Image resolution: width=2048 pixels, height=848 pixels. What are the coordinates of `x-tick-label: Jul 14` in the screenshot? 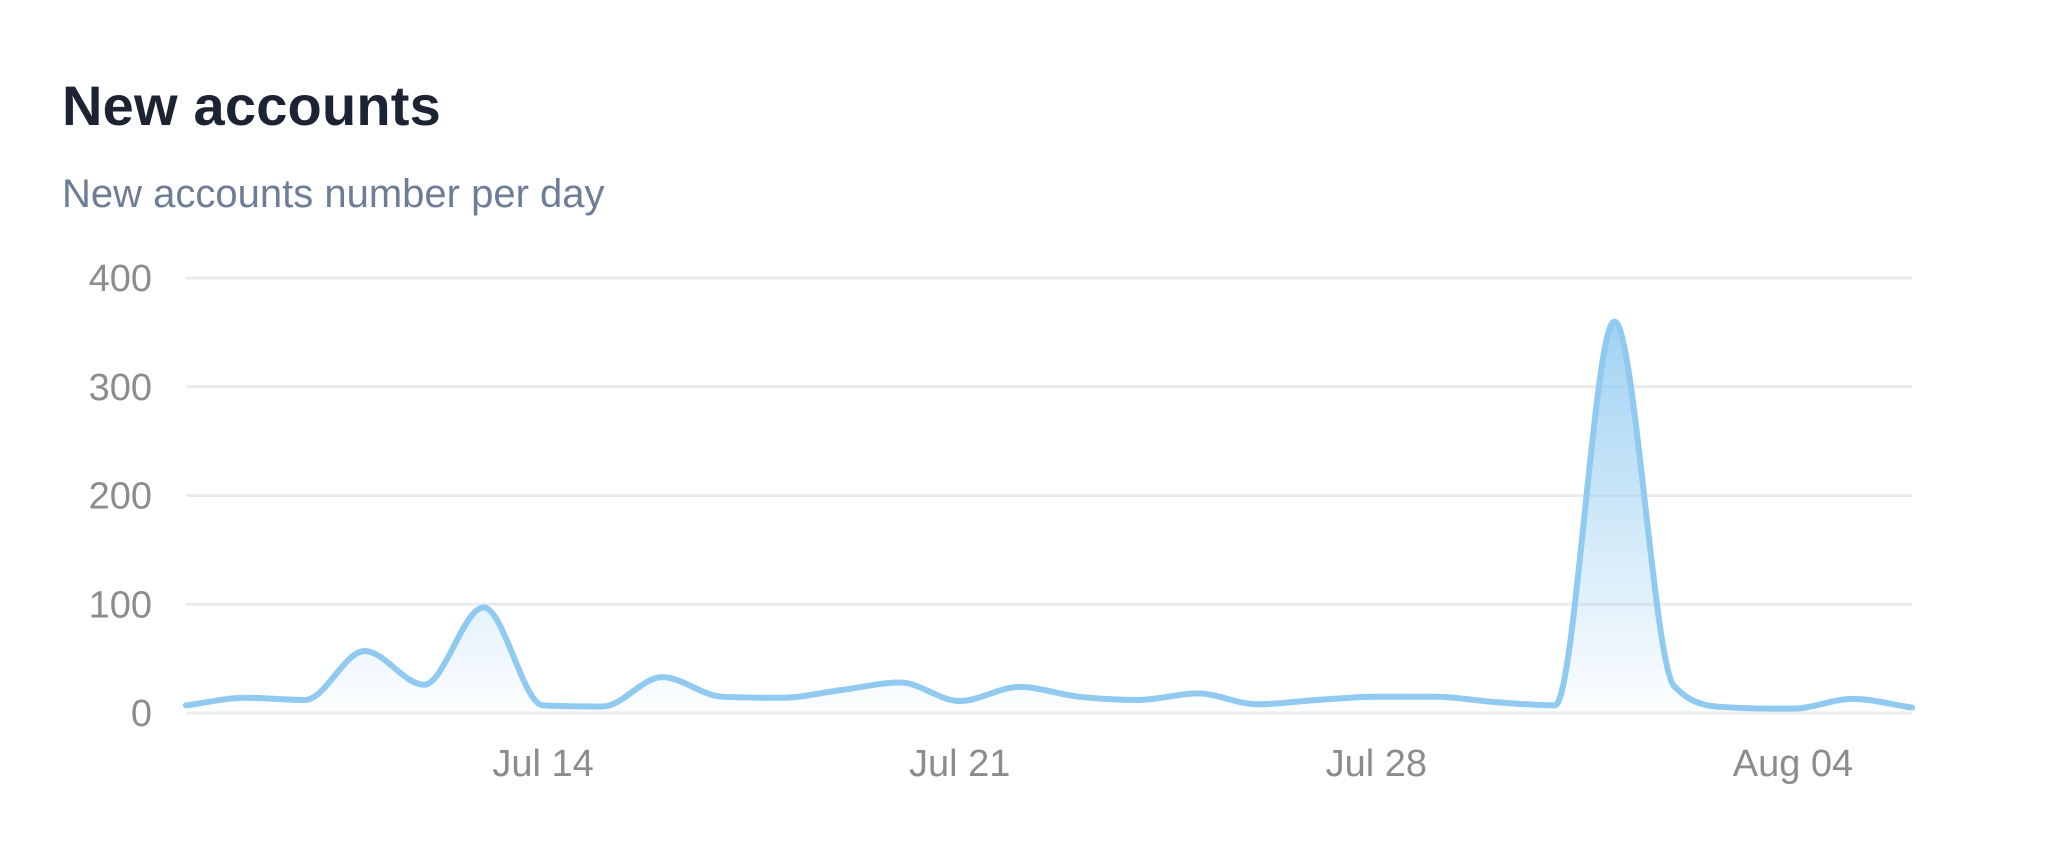 It's located at (542, 764).